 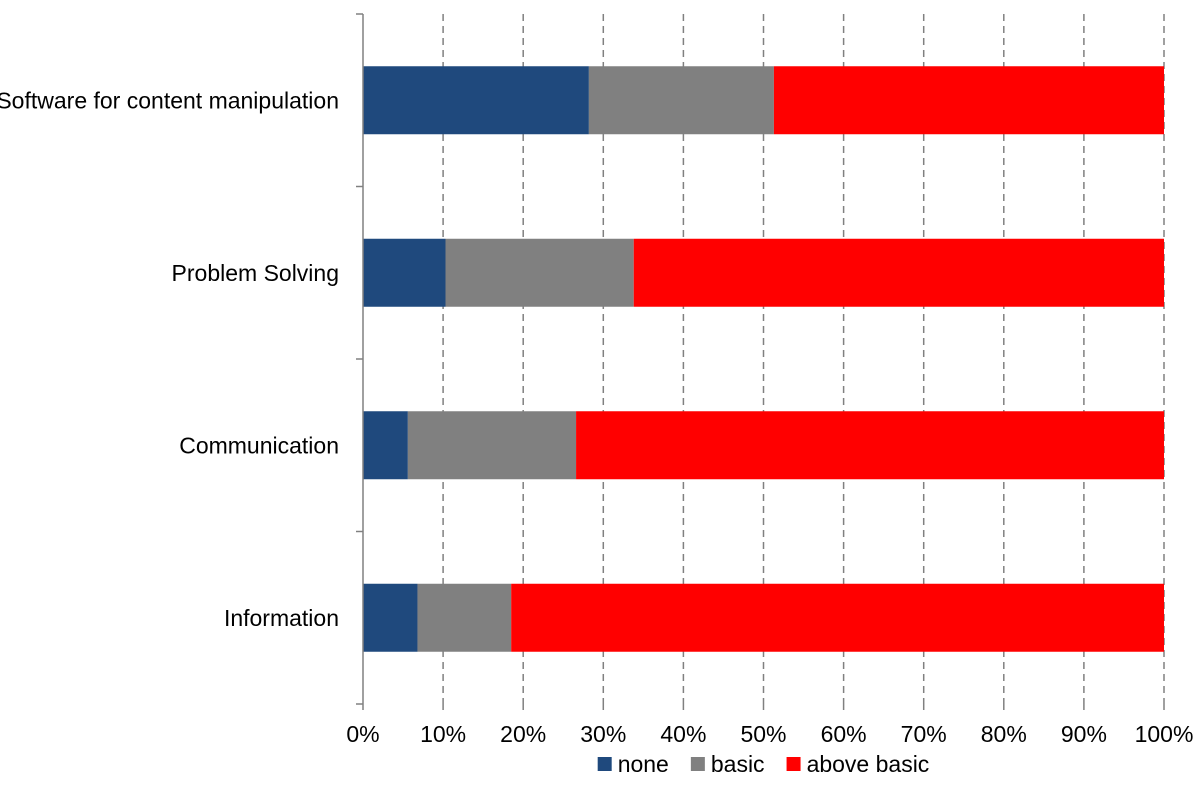 I want to click on x-tick-label: 40%, so click(x=683, y=734).